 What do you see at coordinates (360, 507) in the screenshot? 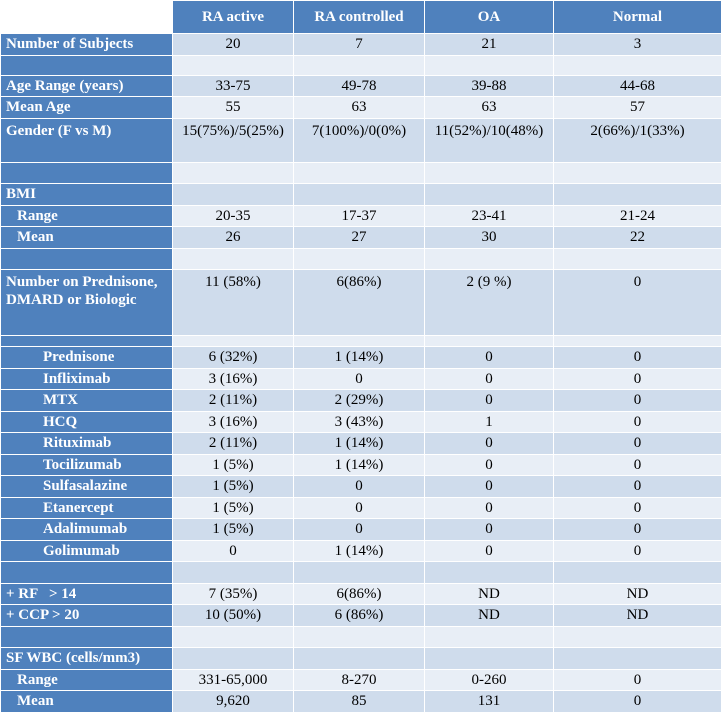
I see `table-row: Etanercept 1 (5%) 0 0 0` at bounding box center [360, 507].